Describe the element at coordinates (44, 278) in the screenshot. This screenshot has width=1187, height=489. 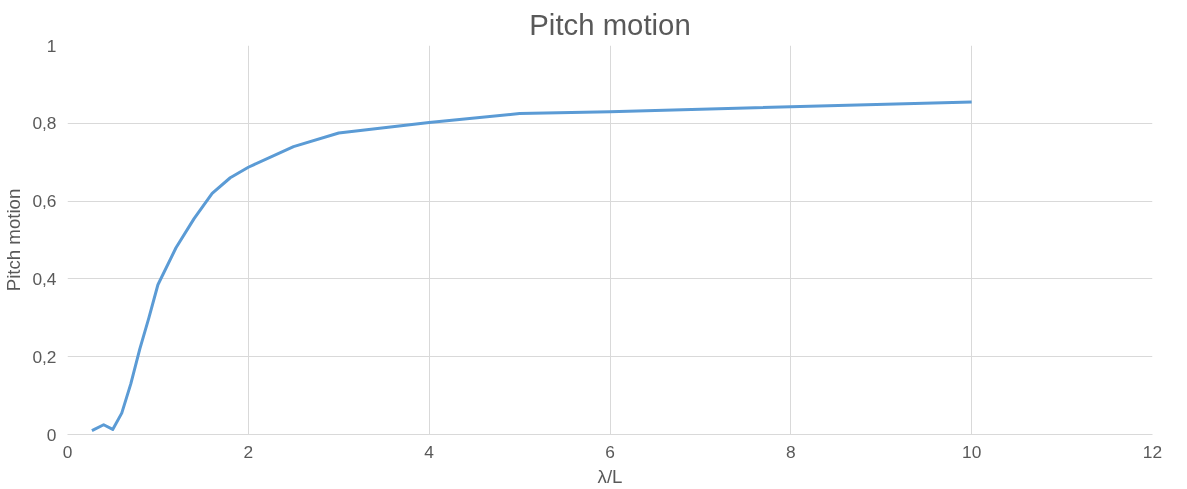
I see `y-tick-label: 0,4` at that location.